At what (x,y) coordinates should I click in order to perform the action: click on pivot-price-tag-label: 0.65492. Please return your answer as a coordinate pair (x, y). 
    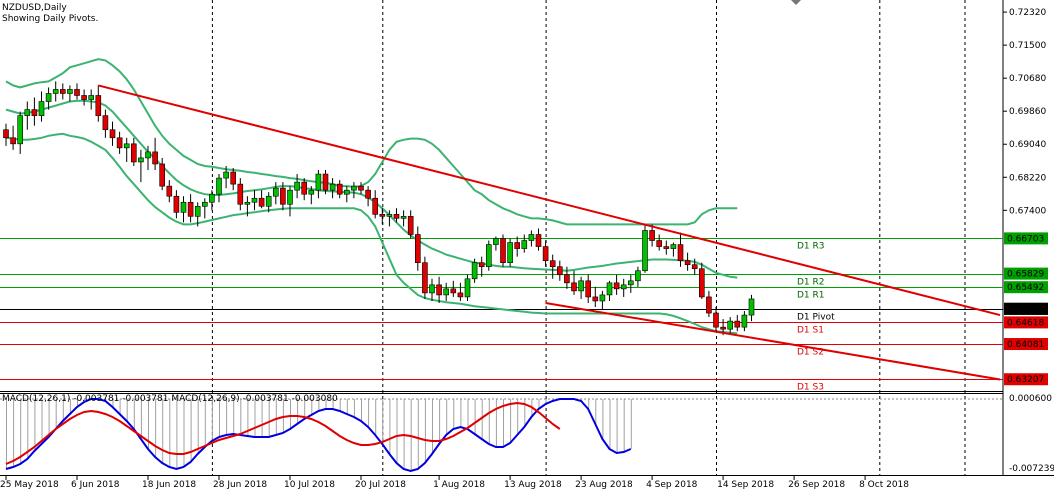
    Looking at the image, I should click on (1025, 288).